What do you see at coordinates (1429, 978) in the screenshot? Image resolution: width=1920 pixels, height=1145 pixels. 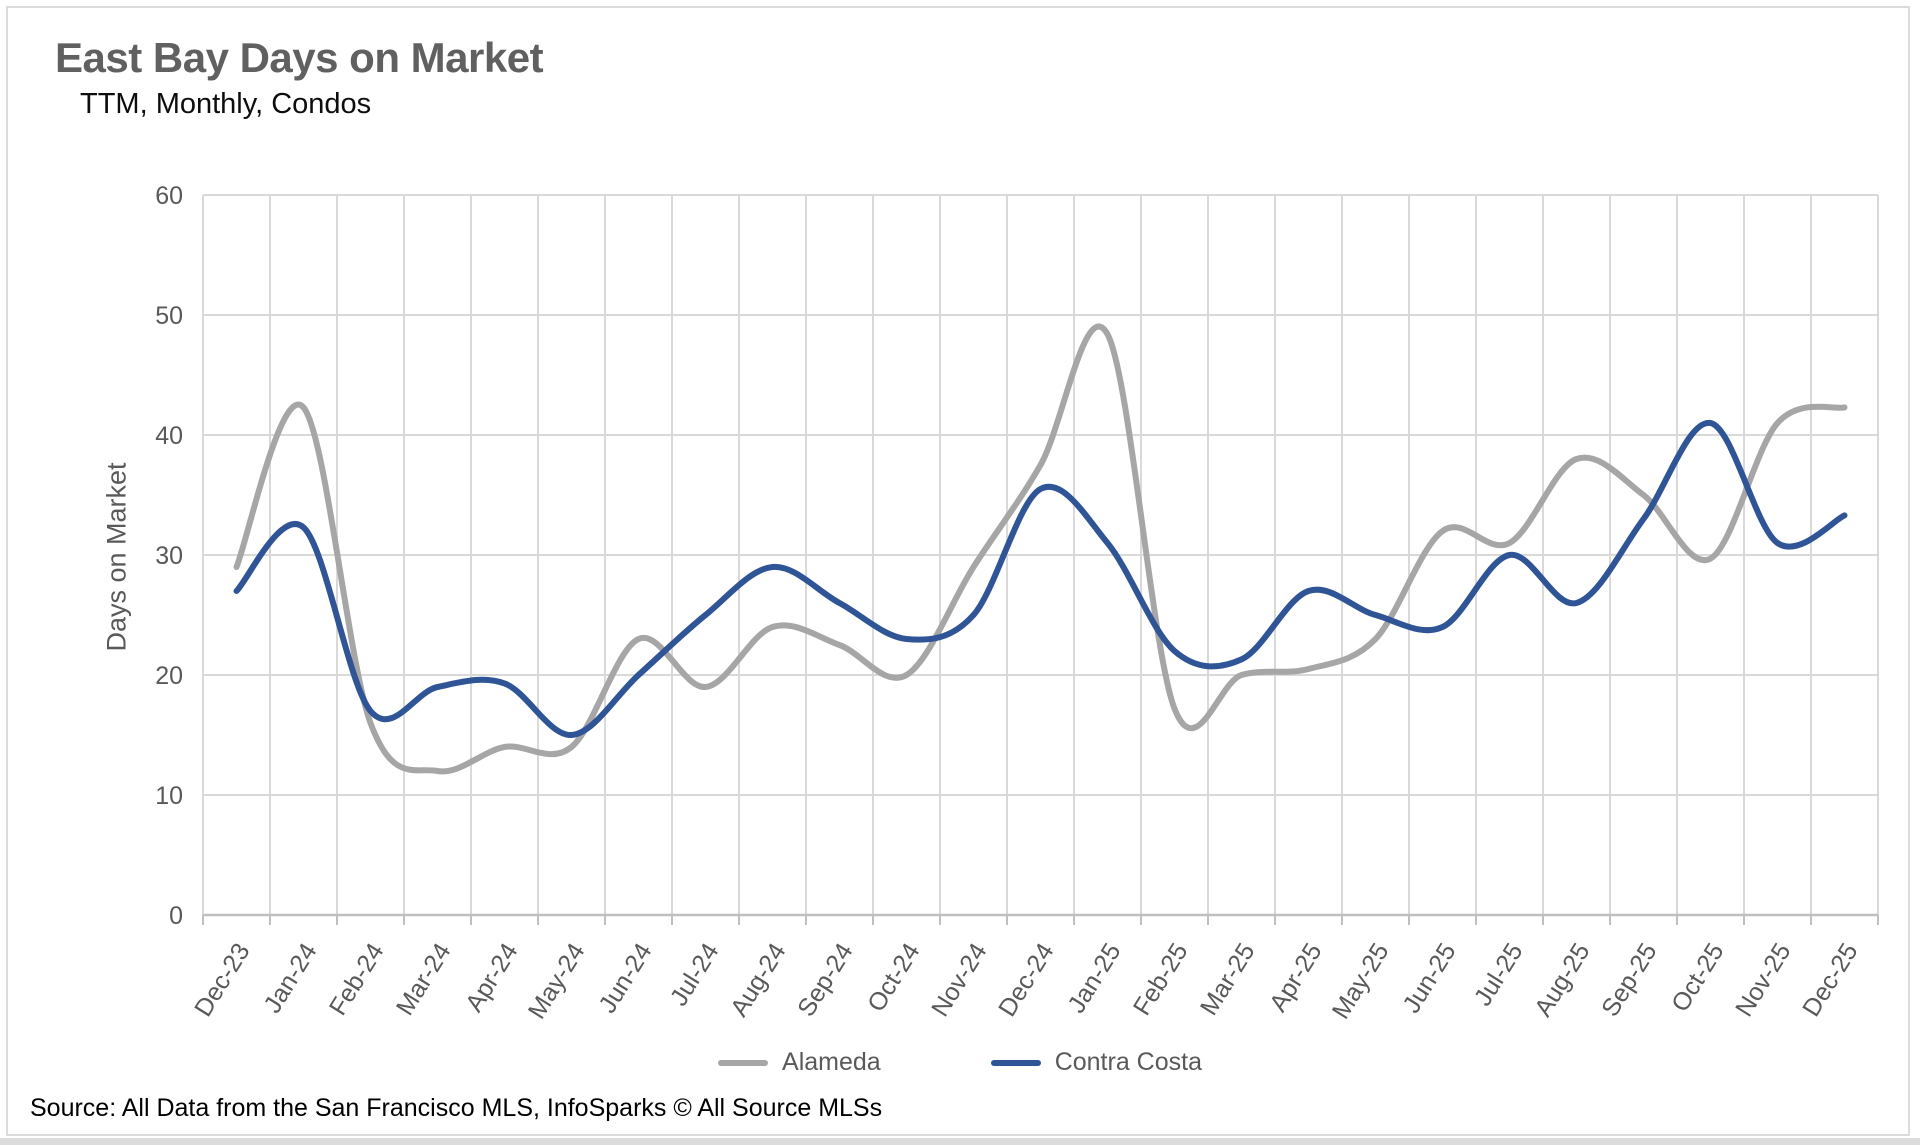 I see `x-tick-label: Jun-25` at bounding box center [1429, 978].